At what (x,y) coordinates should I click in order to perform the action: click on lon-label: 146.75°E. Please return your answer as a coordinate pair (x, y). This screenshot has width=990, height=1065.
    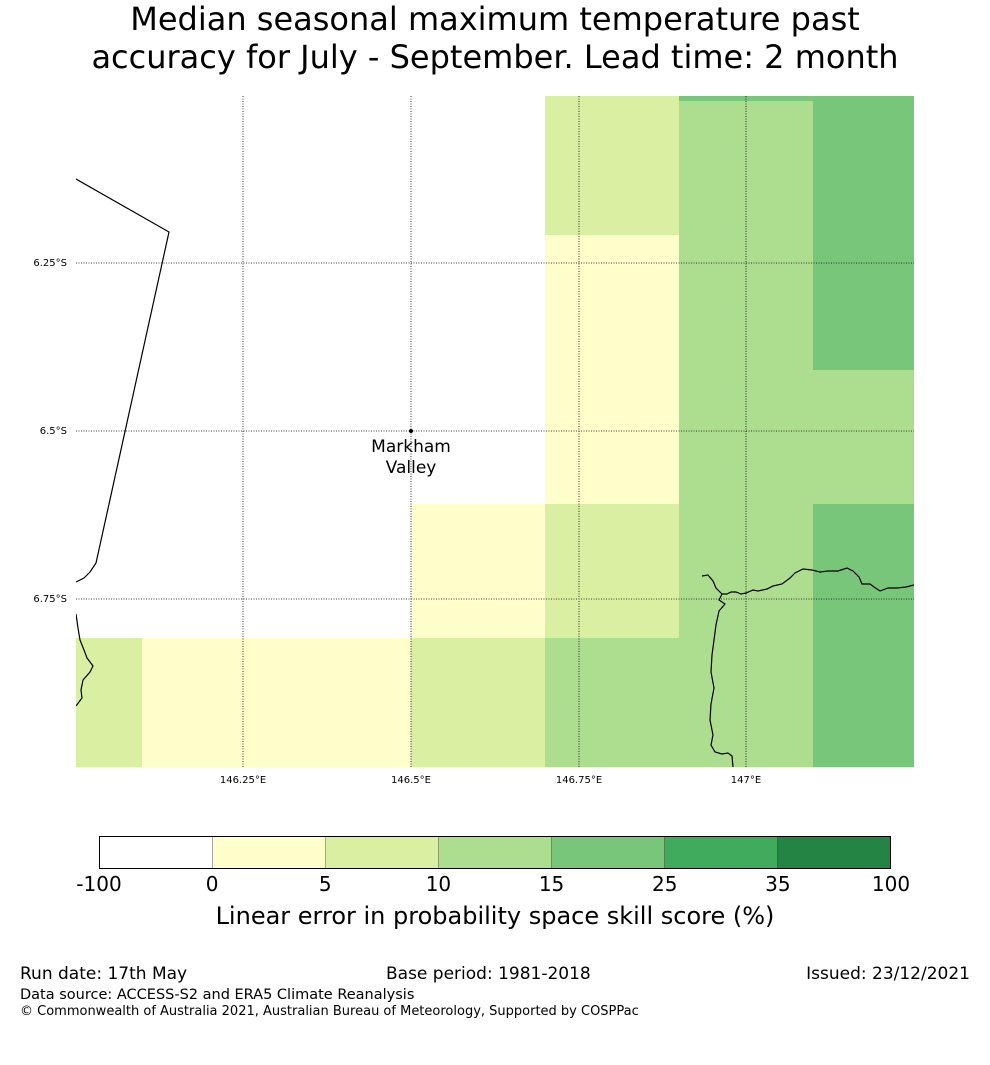
    Looking at the image, I should click on (579, 780).